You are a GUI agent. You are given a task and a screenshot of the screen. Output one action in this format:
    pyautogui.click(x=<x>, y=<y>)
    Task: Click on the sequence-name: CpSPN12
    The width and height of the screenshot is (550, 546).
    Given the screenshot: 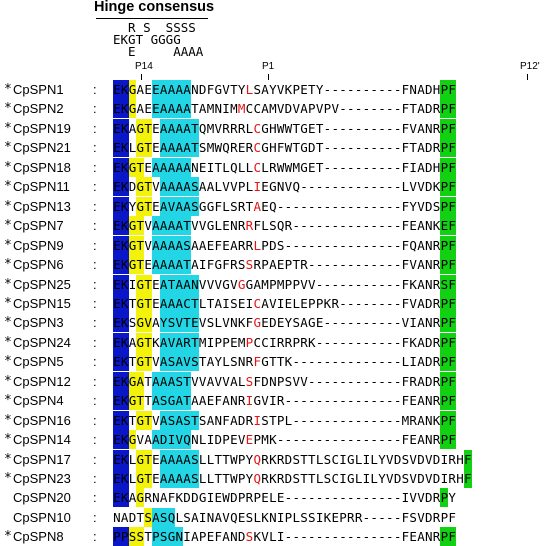 What is the action you would take?
    pyautogui.click(x=42, y=381)
    